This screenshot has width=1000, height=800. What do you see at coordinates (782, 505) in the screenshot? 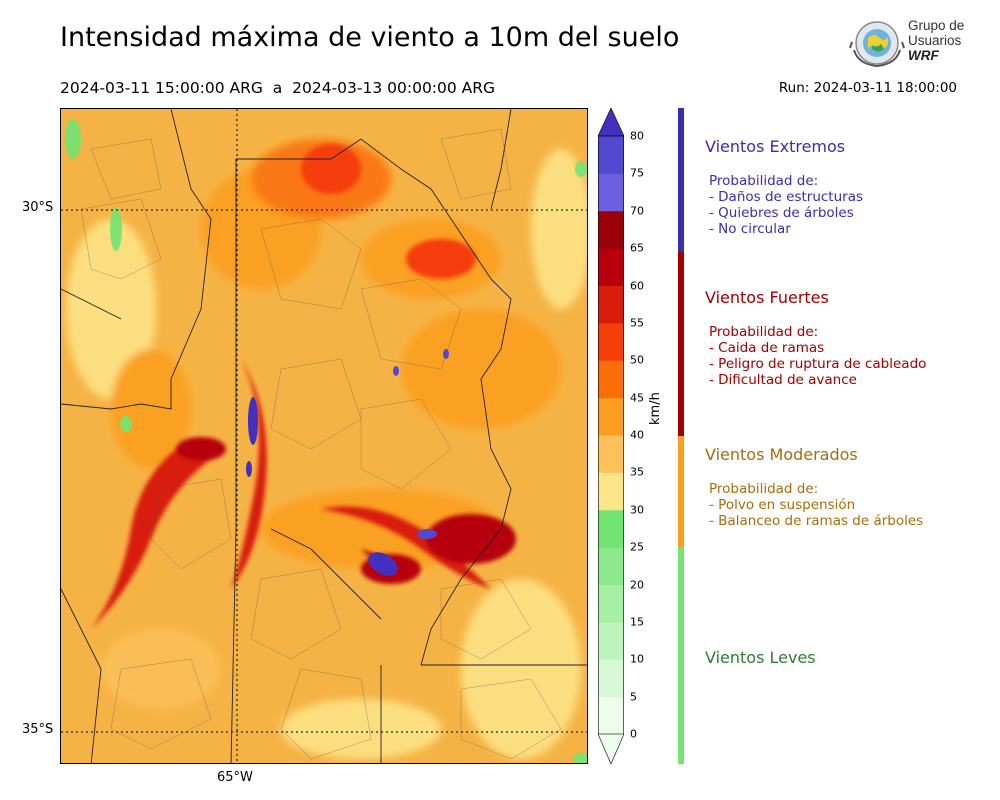
I see `category-line: - Polvo en suspensión` at bounding box center [782, 505].